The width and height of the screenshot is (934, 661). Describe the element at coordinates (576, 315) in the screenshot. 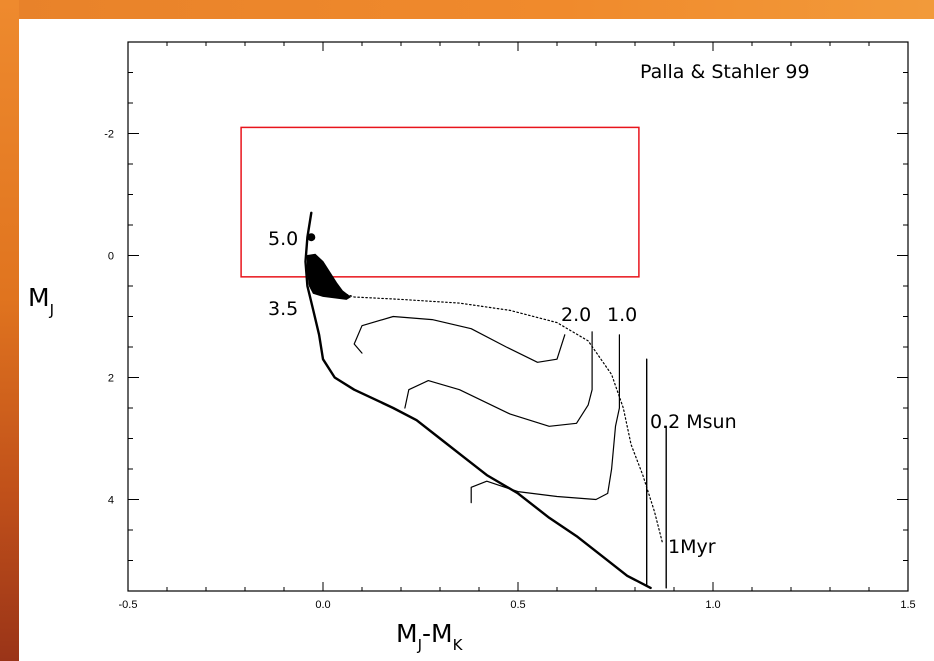

I see `mass-label-2-0: 2.0` at that location.